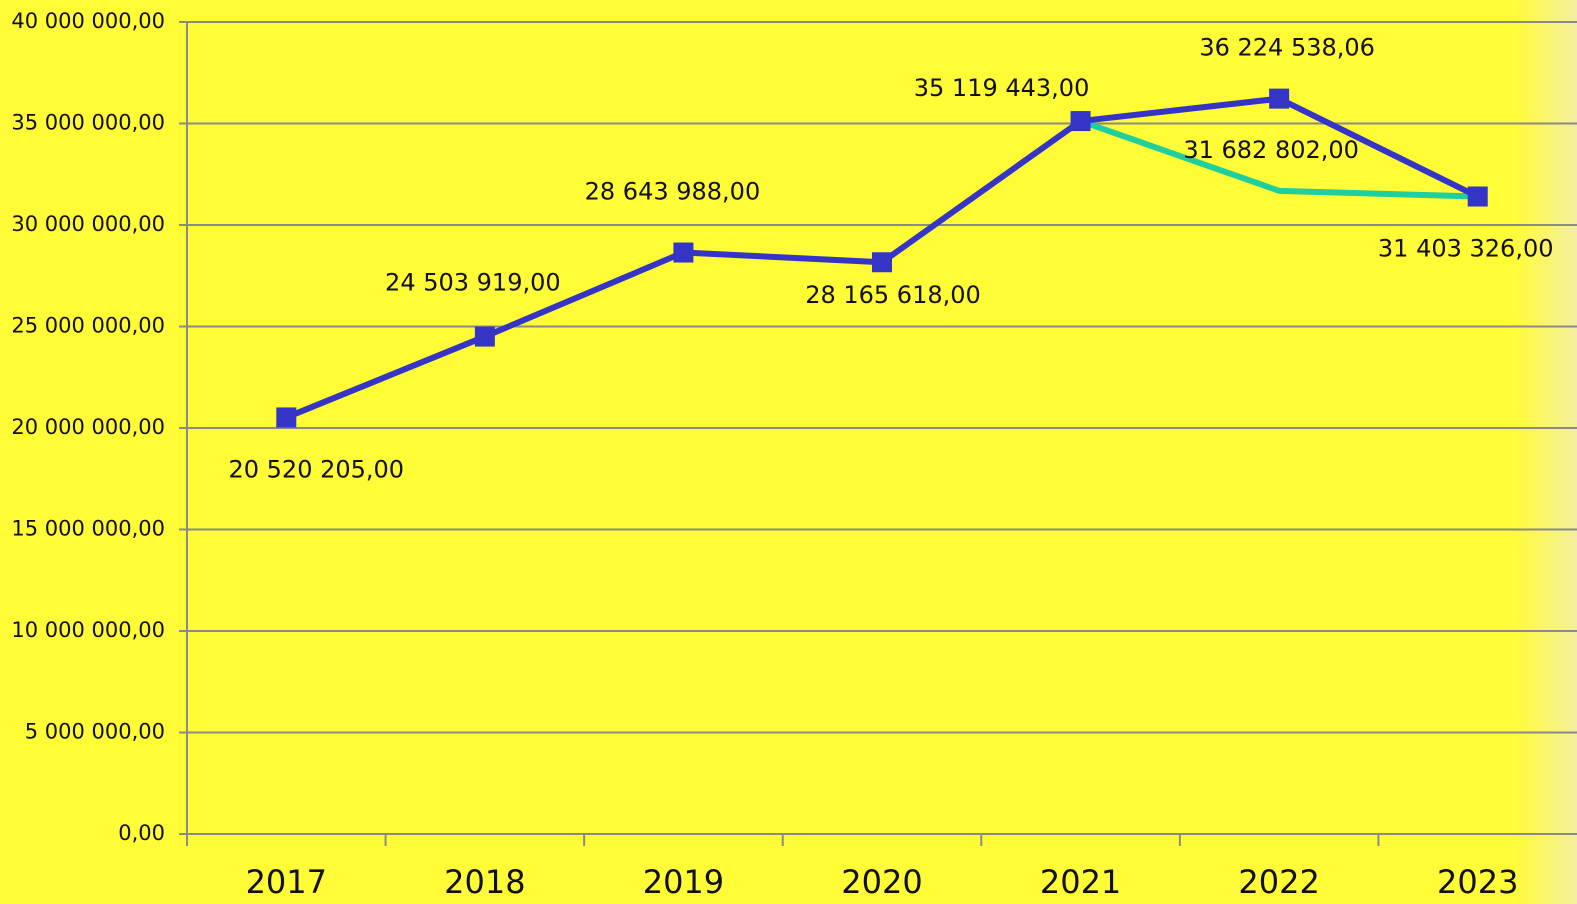 The image size is (1577, 904). I want to click on y-tick-label: 35 000 000,00, so click(88, 123).